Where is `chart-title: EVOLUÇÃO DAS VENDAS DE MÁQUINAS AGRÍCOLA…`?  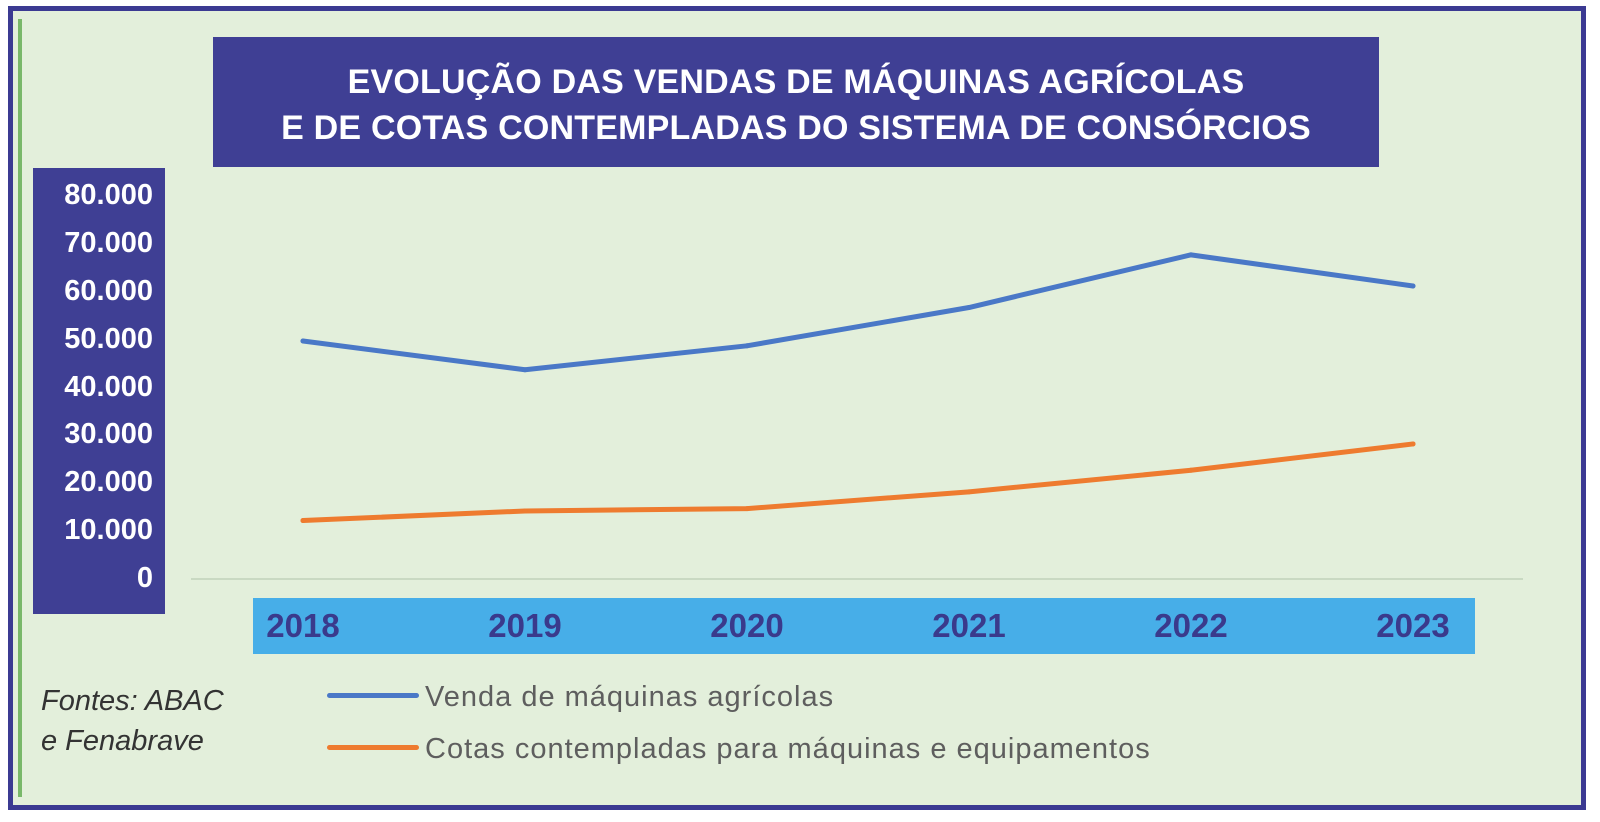
chart-title: EVOLUÇÃO DAS VENDAS DE MÁQUINAS AGRÍCOLA… is located at coordinates (796, 102).